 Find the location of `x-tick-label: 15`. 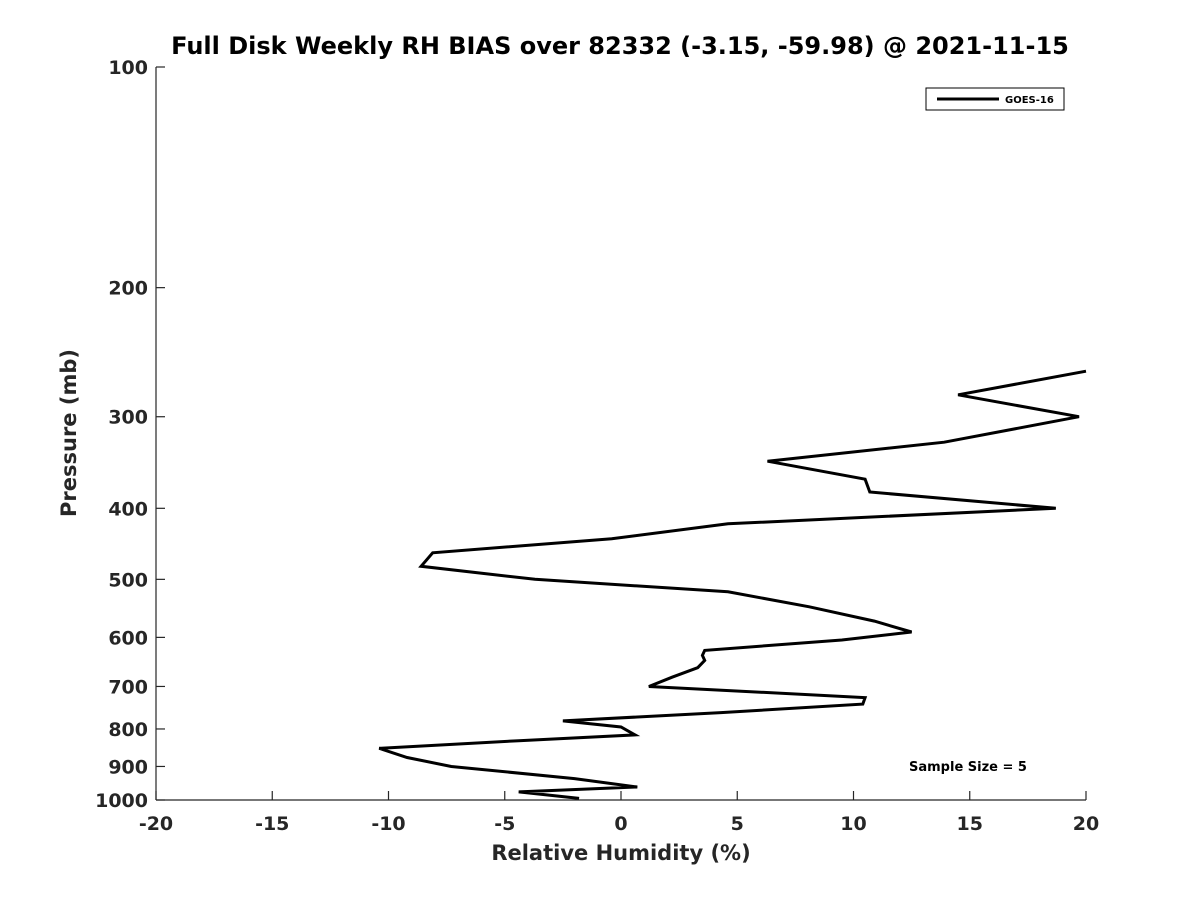

x-tick-label: 15 is located at coordinates (970, 824).